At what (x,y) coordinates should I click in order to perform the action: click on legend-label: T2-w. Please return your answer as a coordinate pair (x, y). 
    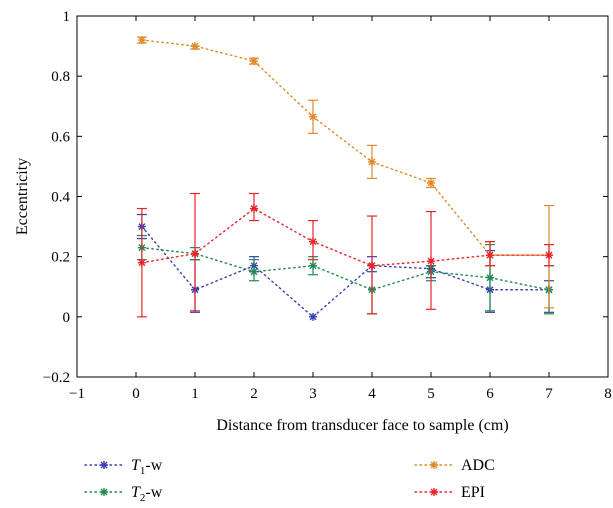
    Looking at the image, I should click on (147, 494).